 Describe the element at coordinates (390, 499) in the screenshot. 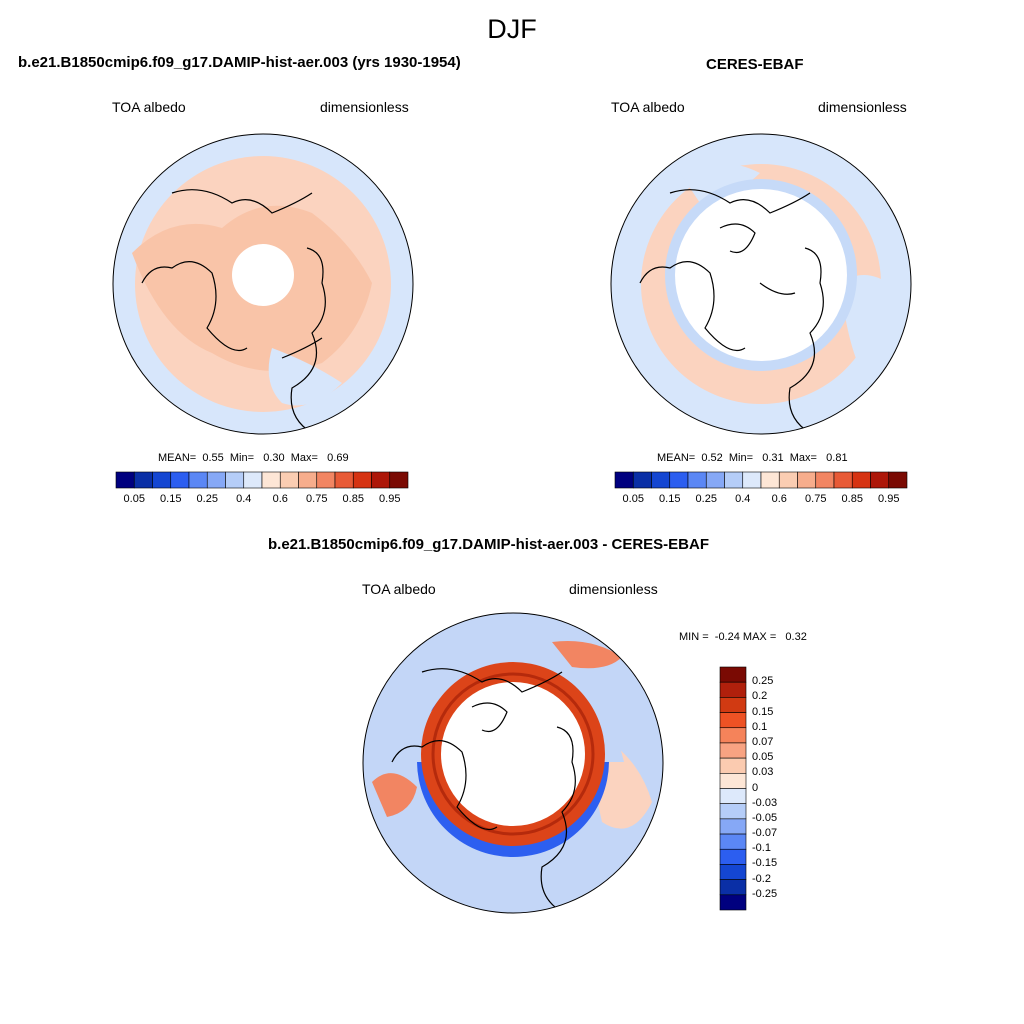

I see `panel-1-colorbar-tick-label: 0.95` at that location.